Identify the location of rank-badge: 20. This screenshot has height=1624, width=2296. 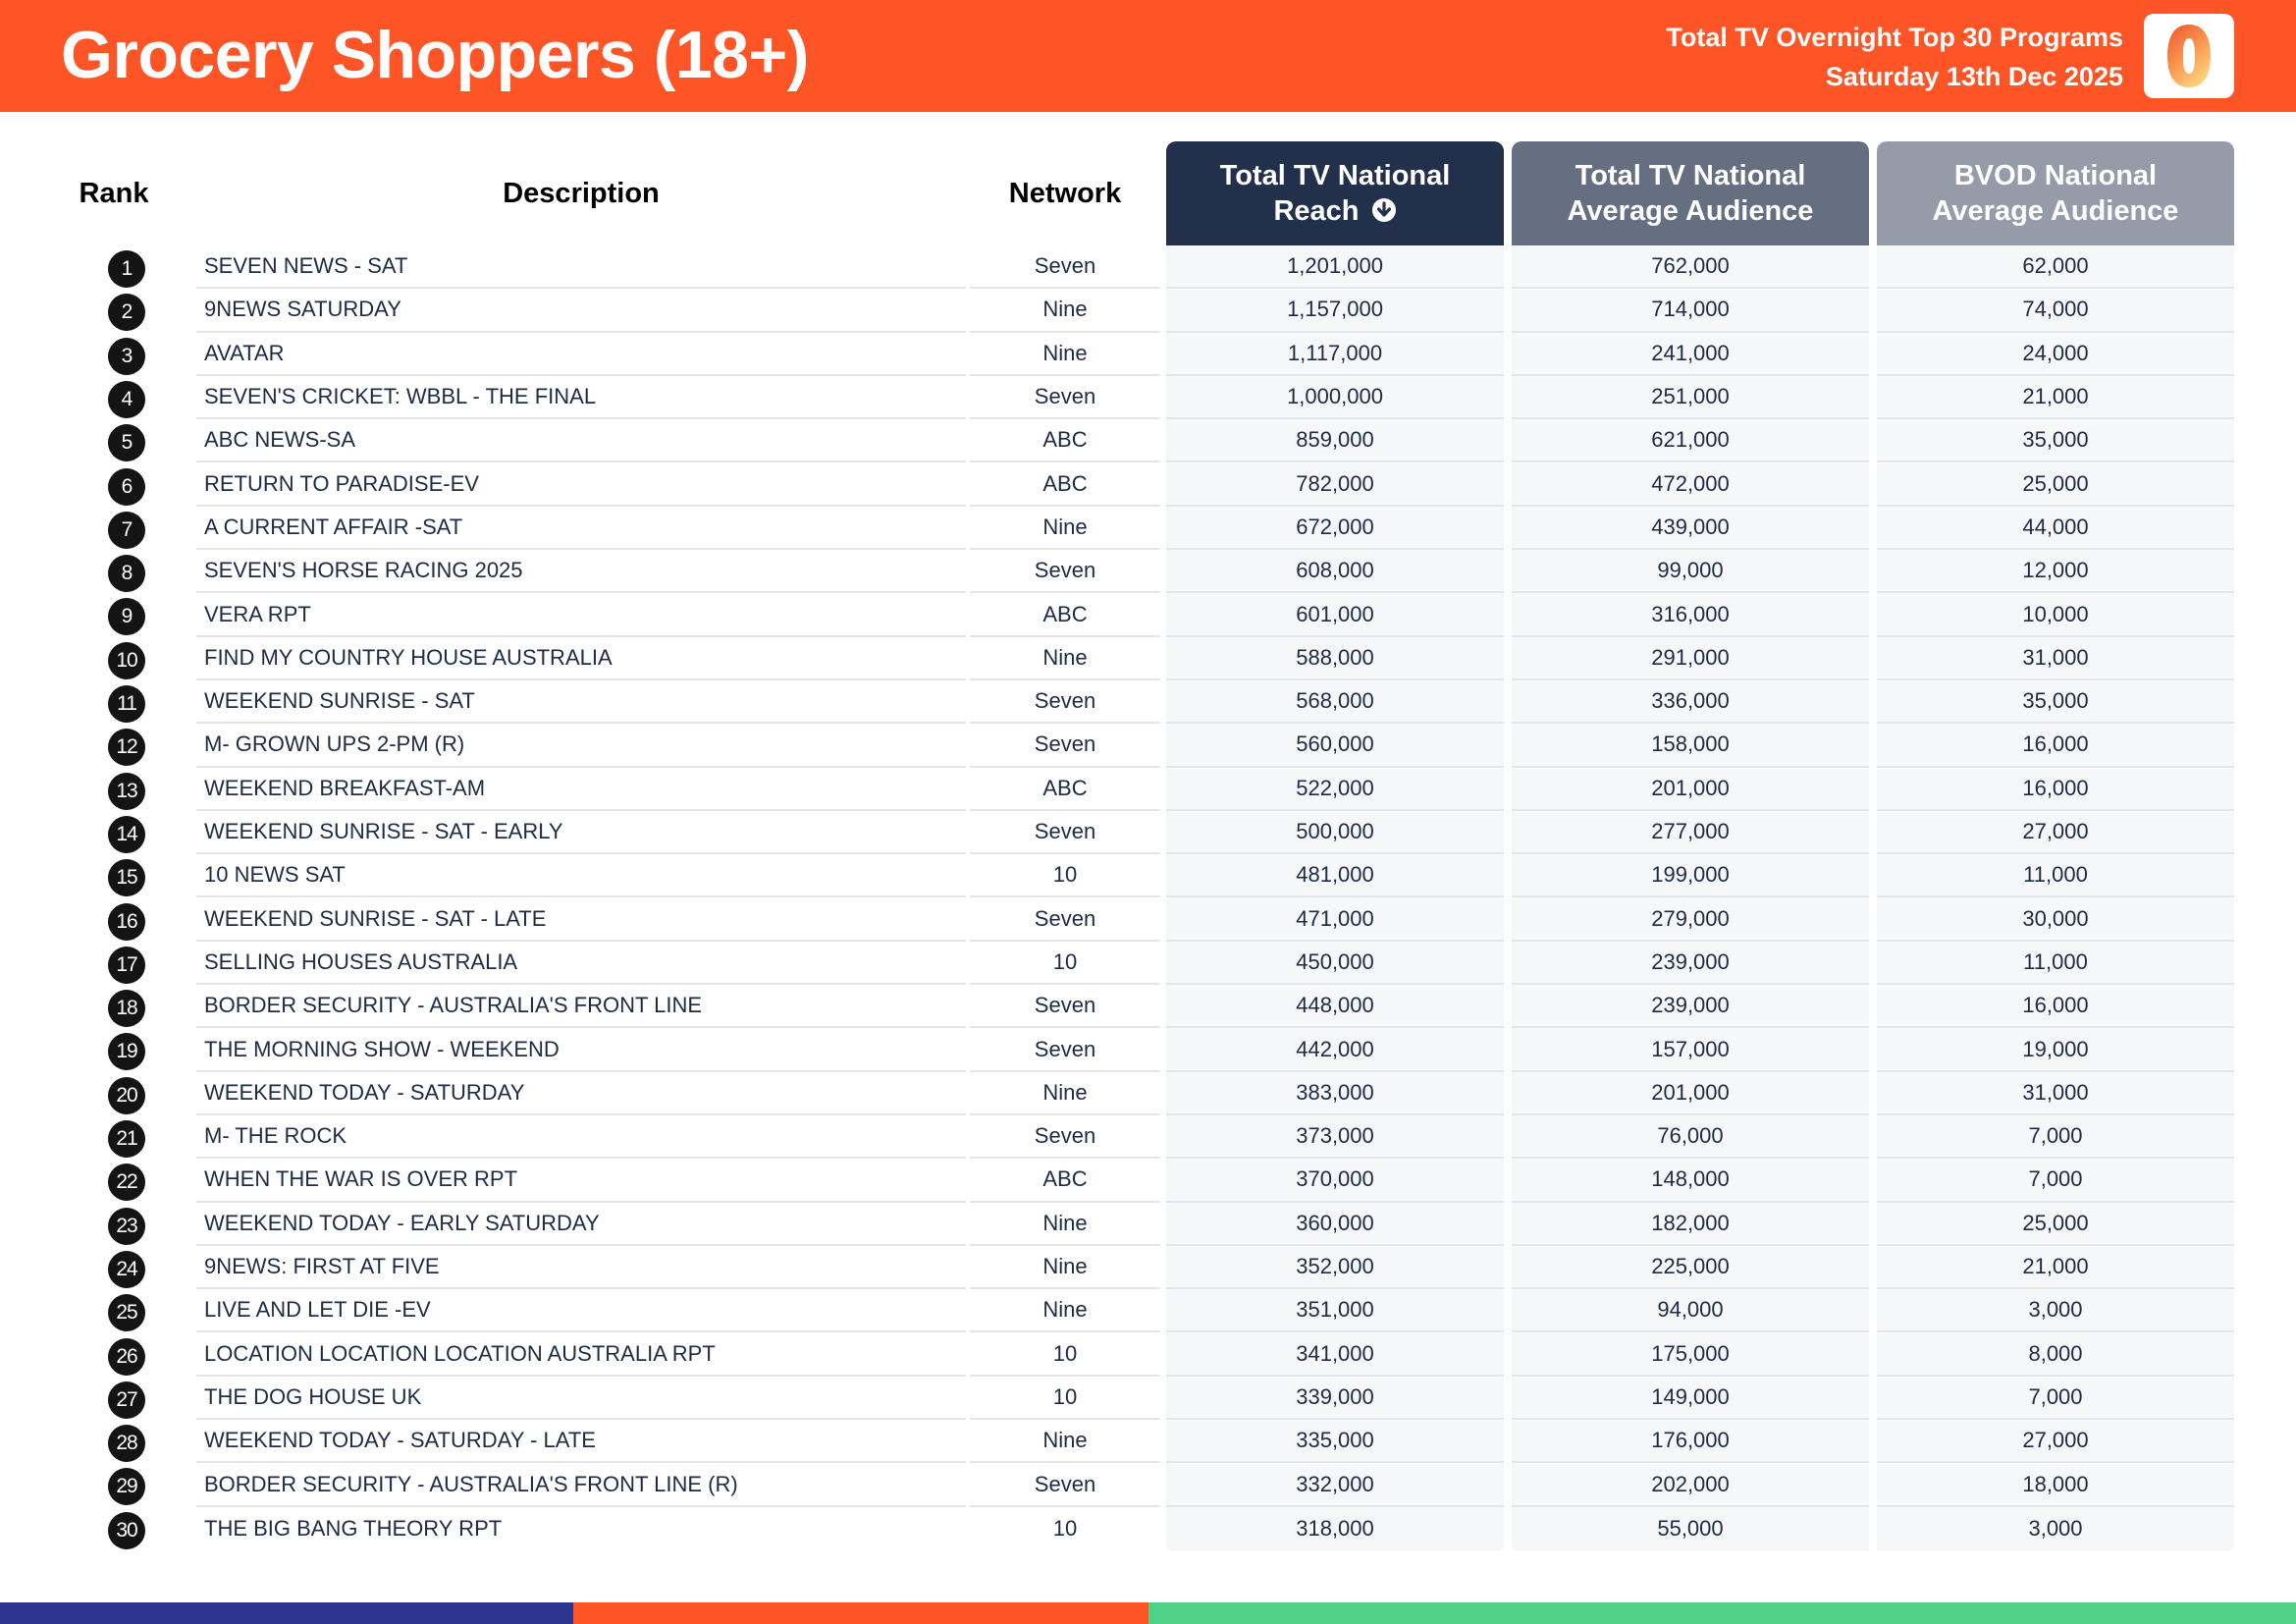
(126, 1095).